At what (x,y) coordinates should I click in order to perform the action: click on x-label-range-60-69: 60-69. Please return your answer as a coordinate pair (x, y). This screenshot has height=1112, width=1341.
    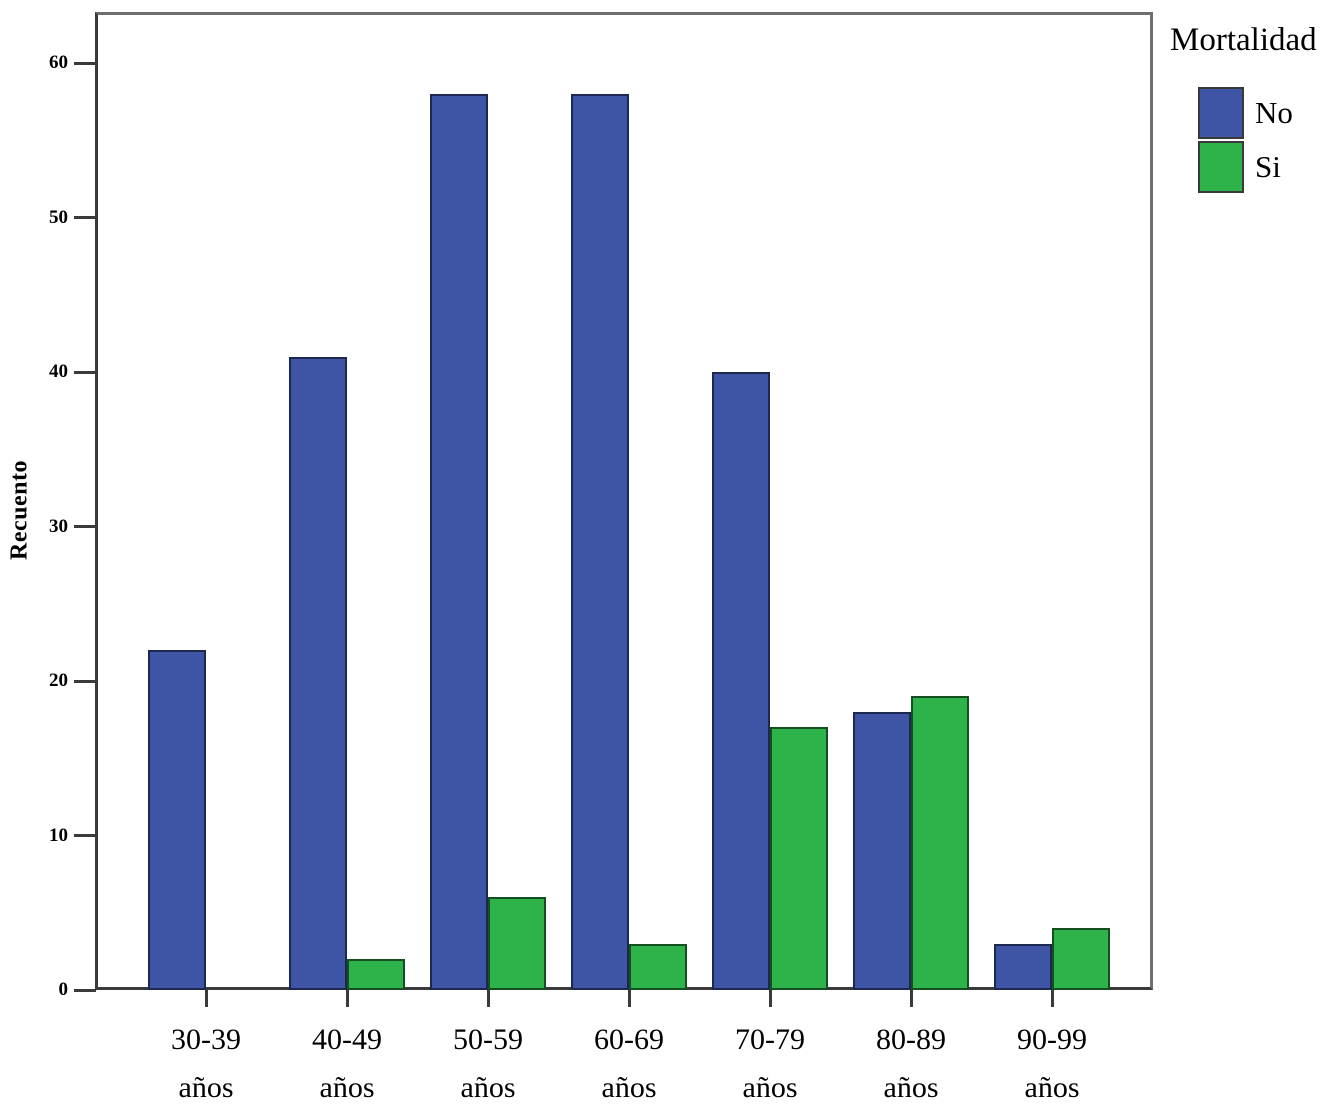
    Looking at the image, I should click on (629, 1039).